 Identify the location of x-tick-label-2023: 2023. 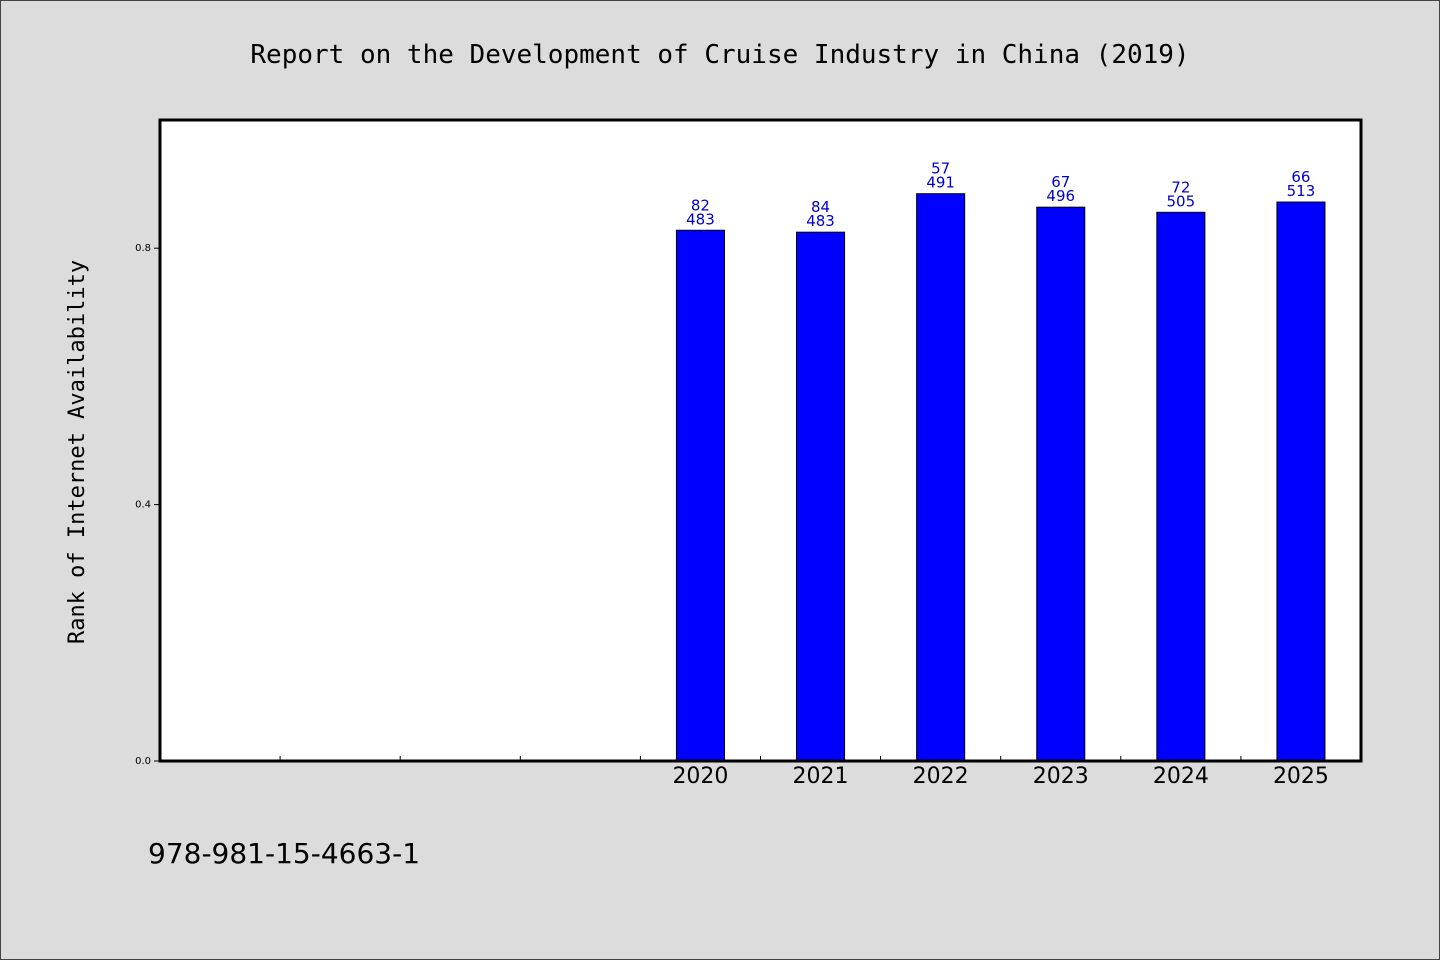
(1061, 776).